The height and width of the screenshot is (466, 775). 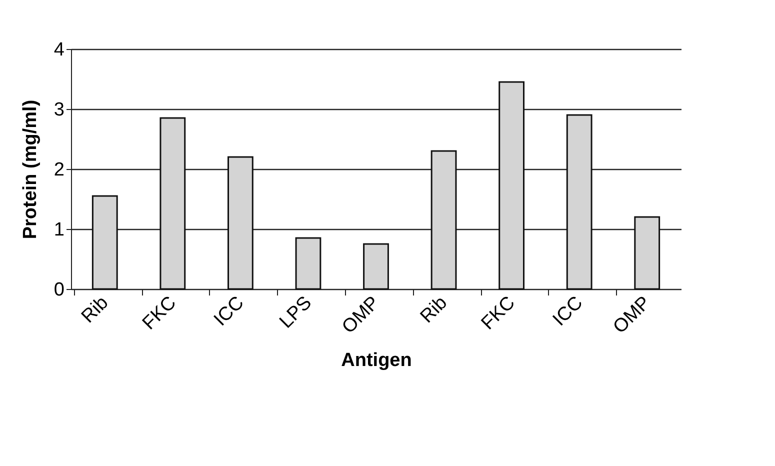 I want to click on y-tick-label: 0, so click(x=59, y=290).